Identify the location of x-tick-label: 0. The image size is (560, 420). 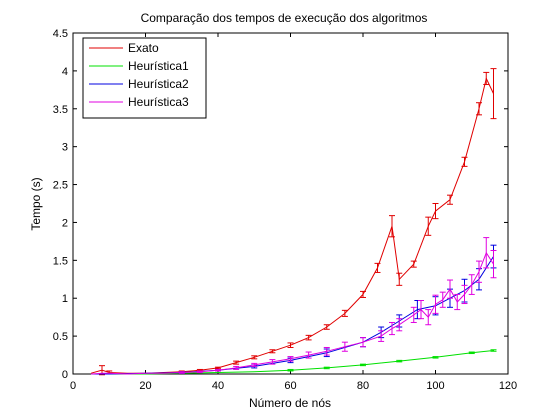
(73, 386).